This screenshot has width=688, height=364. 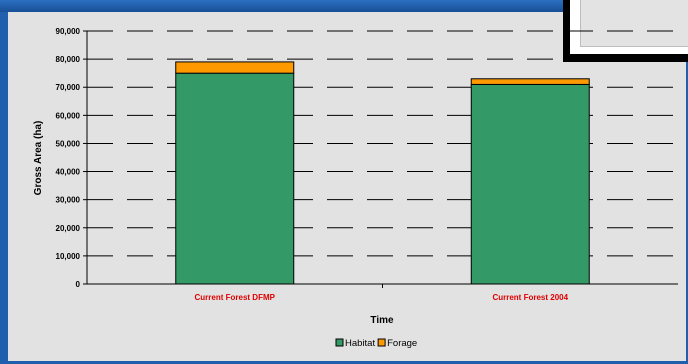 I want to click on y-tick-label: 30,000, so click(x=68, y=200).